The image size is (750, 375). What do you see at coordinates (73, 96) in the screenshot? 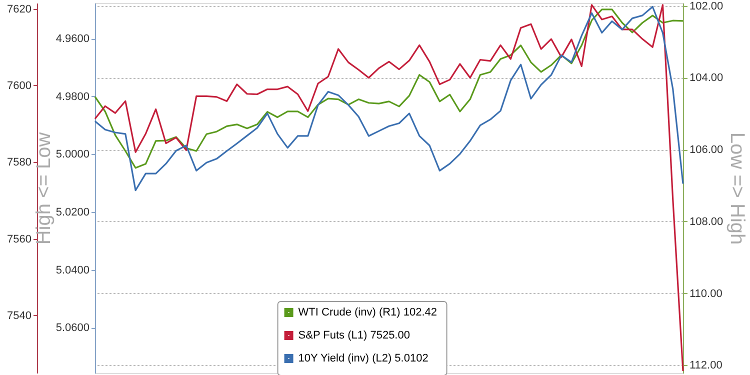
I see `y3-tick-label: 4.9800` at bounding box center [73, 96].